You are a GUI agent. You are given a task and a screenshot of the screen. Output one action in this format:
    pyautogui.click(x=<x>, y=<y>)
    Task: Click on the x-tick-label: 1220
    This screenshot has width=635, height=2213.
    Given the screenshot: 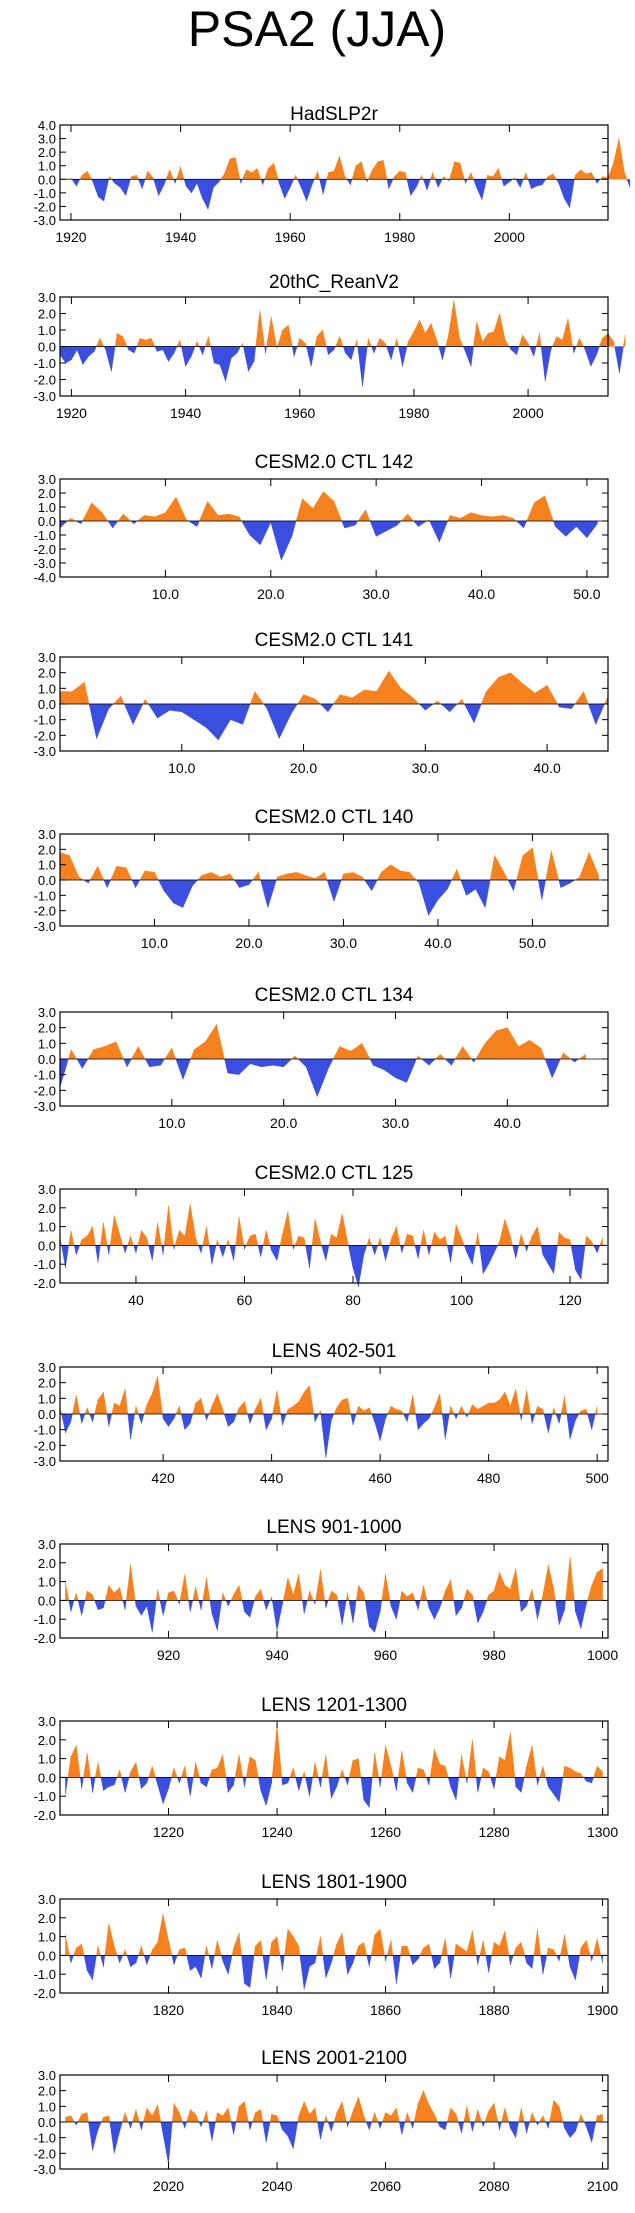 What is the action you would take?
    pyautogui.click(x=168, y=1832)
    